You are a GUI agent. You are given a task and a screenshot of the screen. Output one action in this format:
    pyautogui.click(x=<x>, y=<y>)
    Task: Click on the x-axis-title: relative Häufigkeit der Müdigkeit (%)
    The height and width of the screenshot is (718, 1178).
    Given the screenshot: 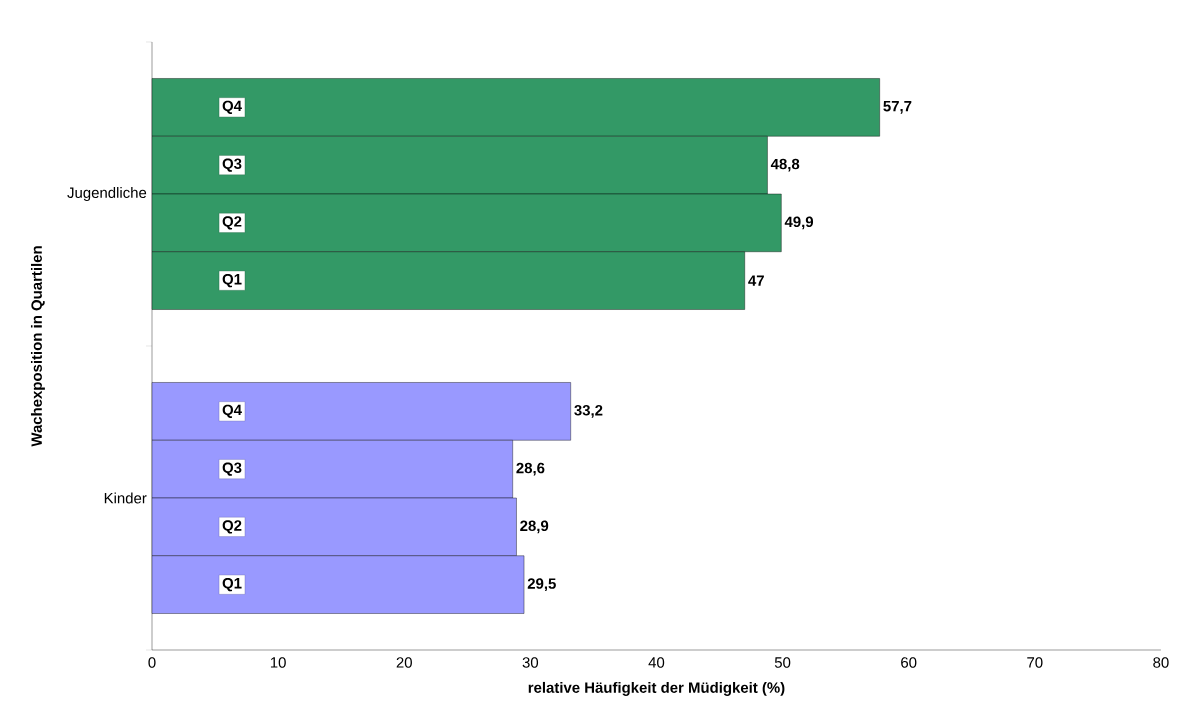 What is the action you would take?
    pyautogui.click(x=656, y=688)
    